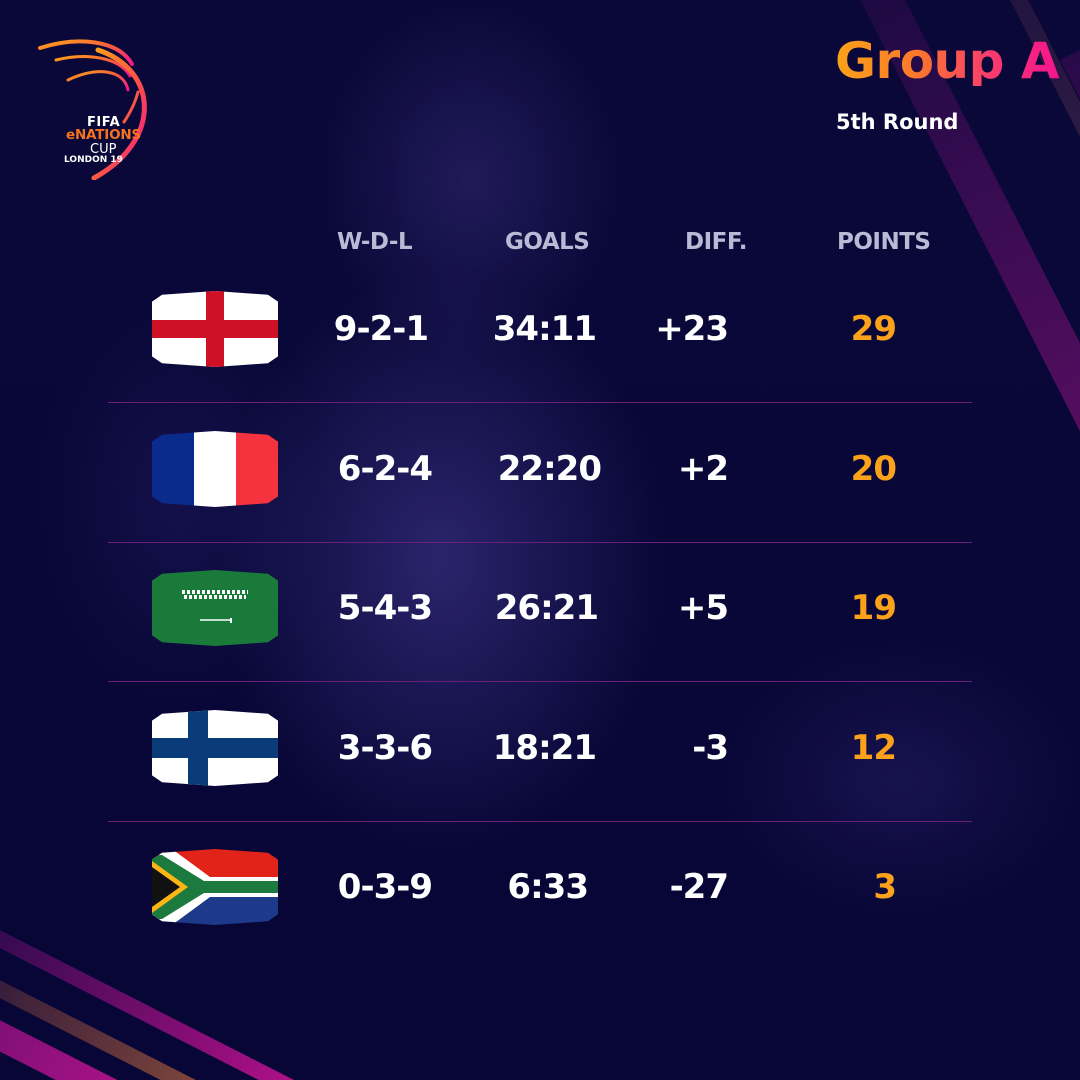 This screenshot has width=1080, height=1080. Describe the element at coordinates (385, 469) in the screenshot. I see `wdl-value: 6-2-4` at that location.